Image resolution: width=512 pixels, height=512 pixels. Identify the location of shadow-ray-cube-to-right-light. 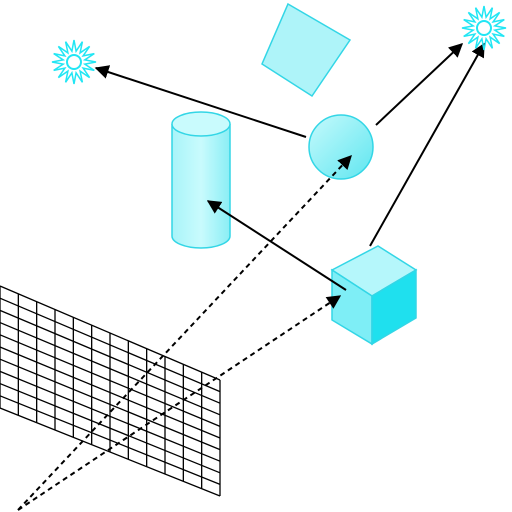
(427, 144).